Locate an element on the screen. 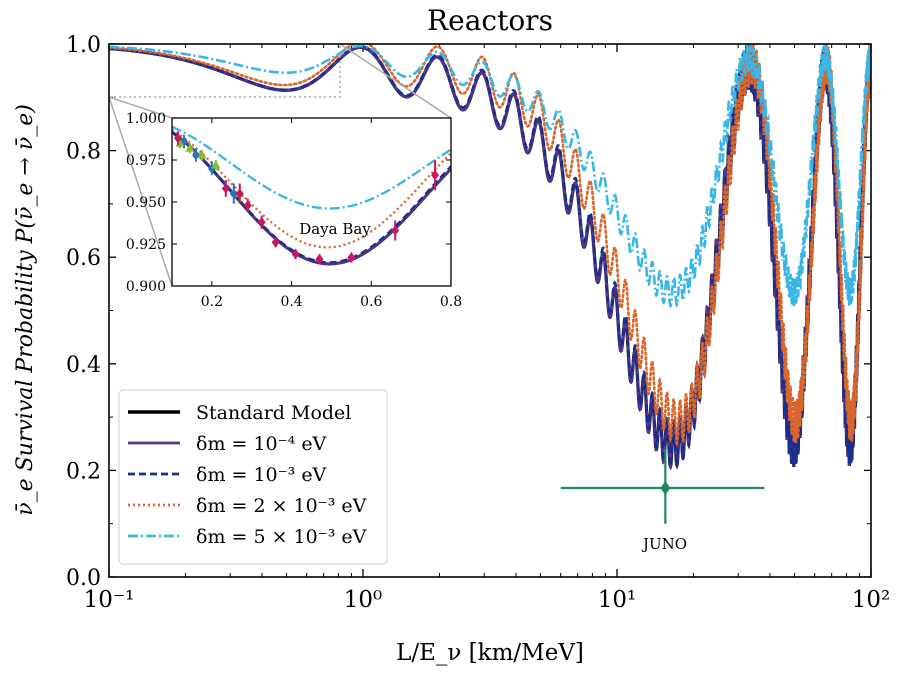 The height and width of the screenshot is (673, 897). inset-zoom-guides is located at coordinates (280, 165).